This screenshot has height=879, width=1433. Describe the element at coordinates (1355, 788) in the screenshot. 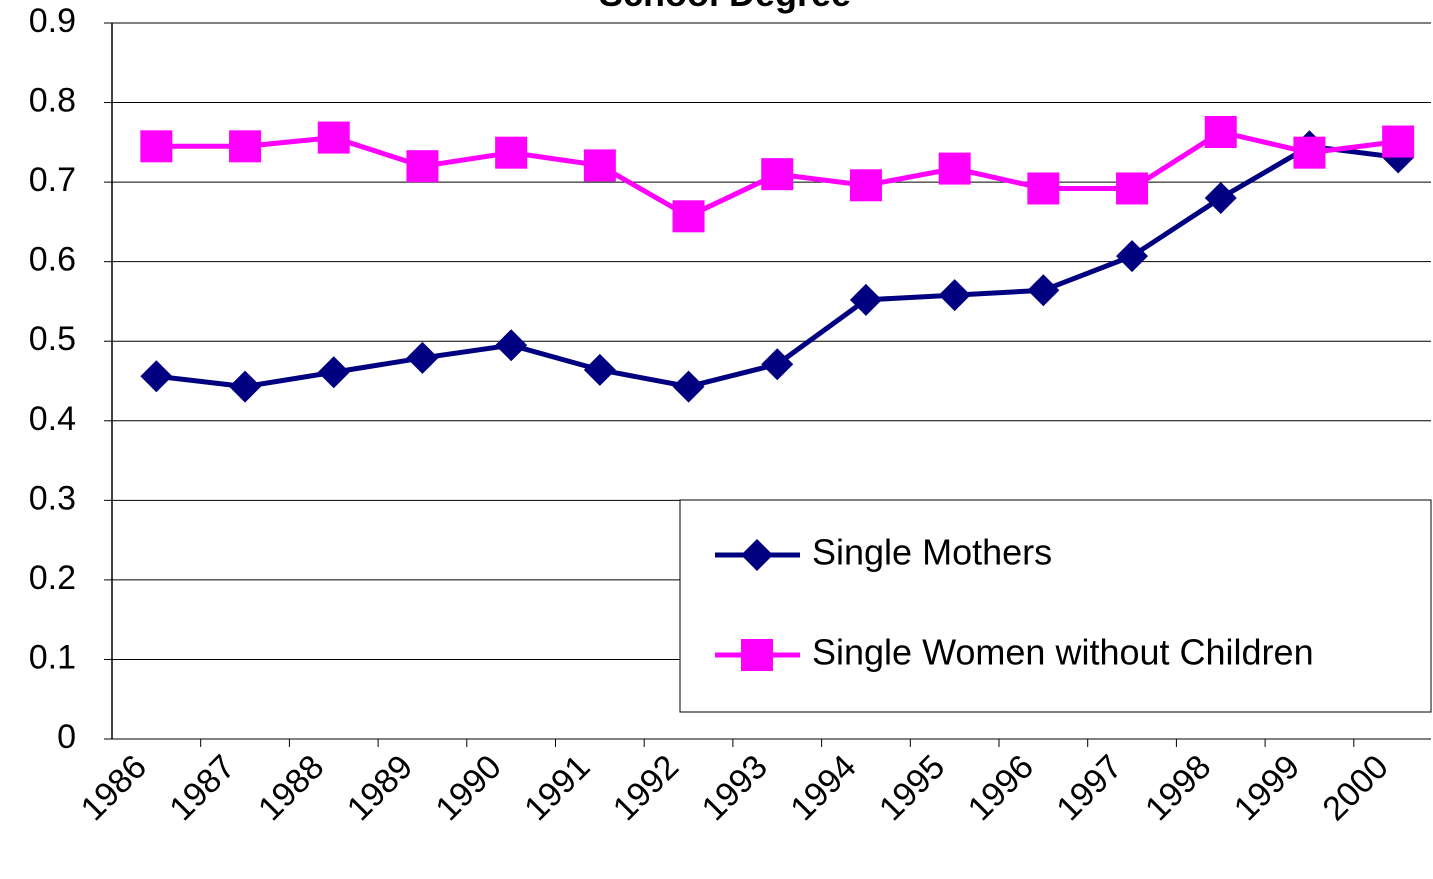

I see `x-tick-label: 2000` at that location.